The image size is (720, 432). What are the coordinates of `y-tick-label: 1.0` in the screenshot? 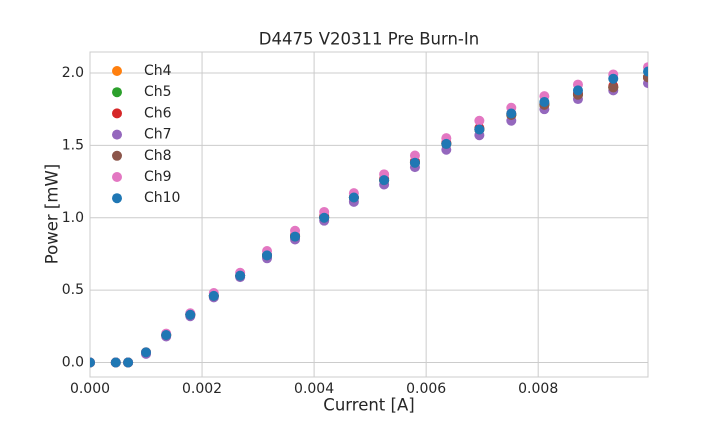 It's located at (73, 218).